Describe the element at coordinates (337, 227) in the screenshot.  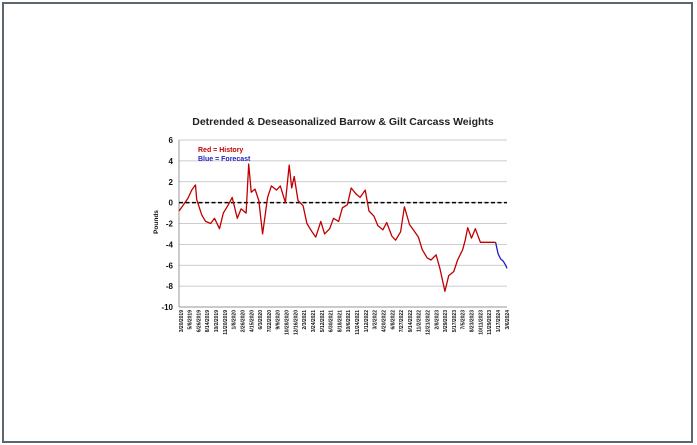
I see `history-series-line` at that location.